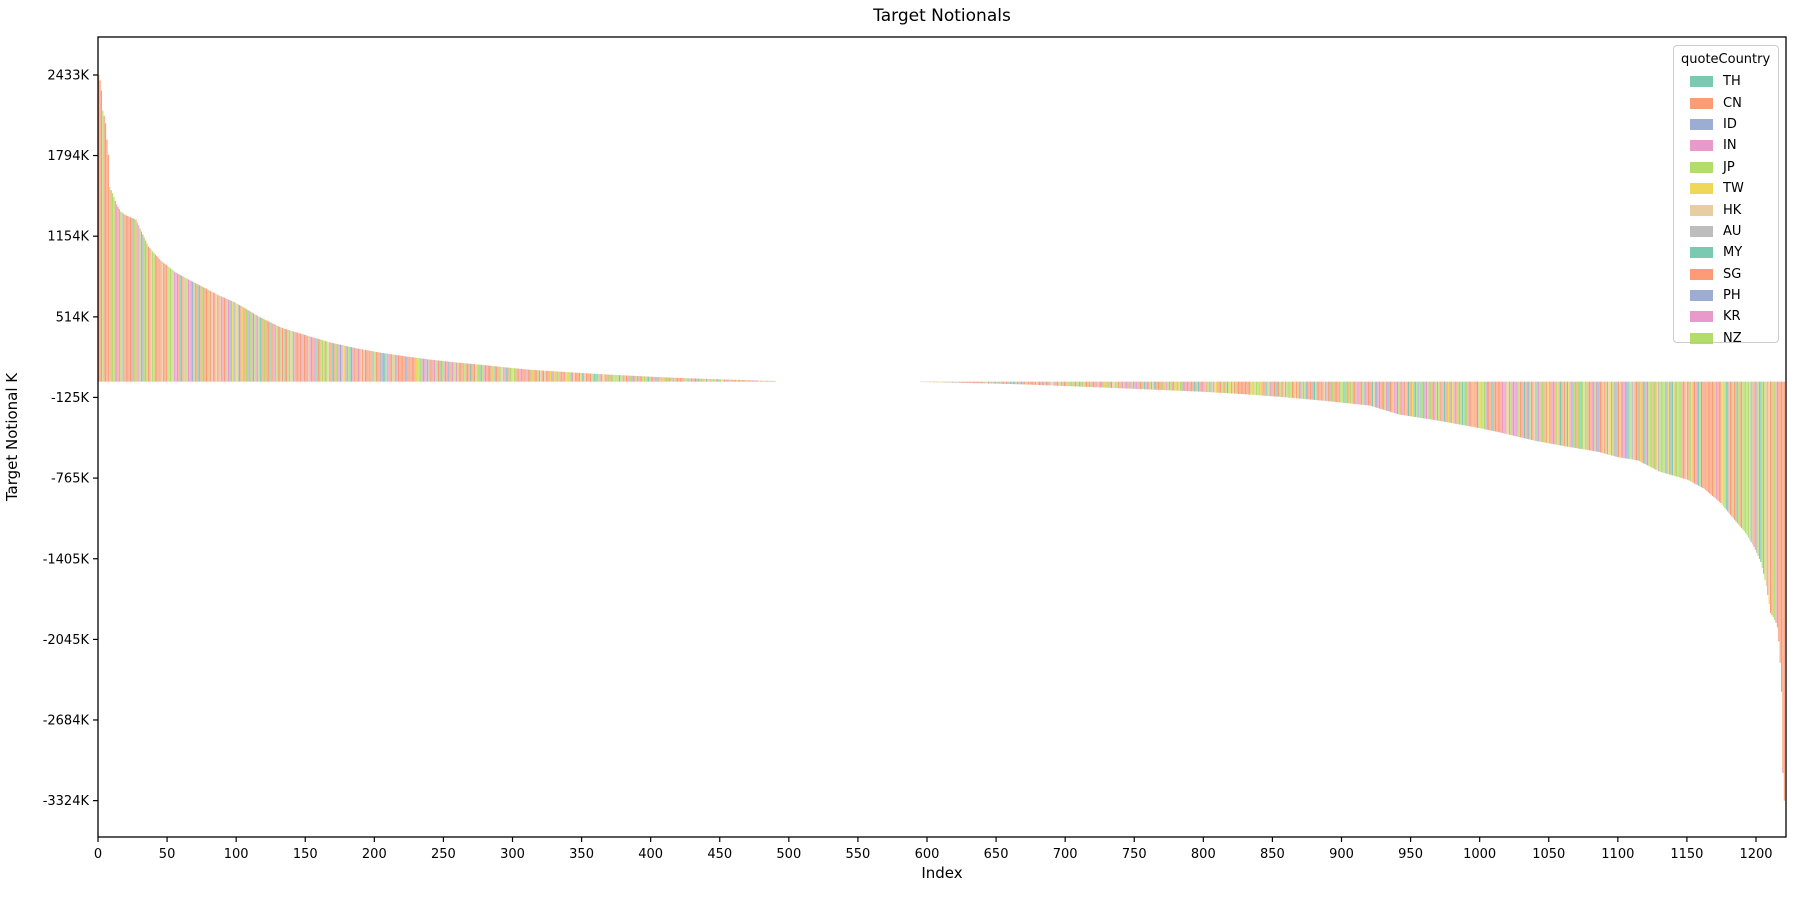 This screenshot has height=900, width=1800. I want to click on y-tick-label: -125K, so click(70, 398).